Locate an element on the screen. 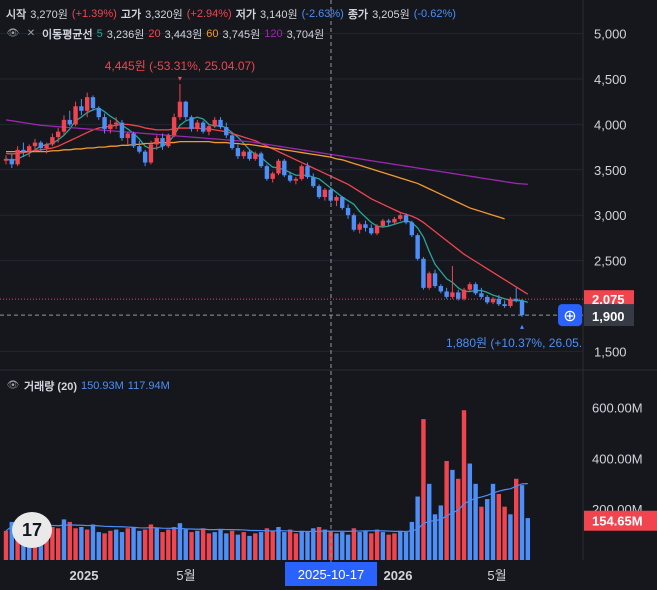  crosshair-date-label: 2025-10-17 is located at coordinates (331, 574).